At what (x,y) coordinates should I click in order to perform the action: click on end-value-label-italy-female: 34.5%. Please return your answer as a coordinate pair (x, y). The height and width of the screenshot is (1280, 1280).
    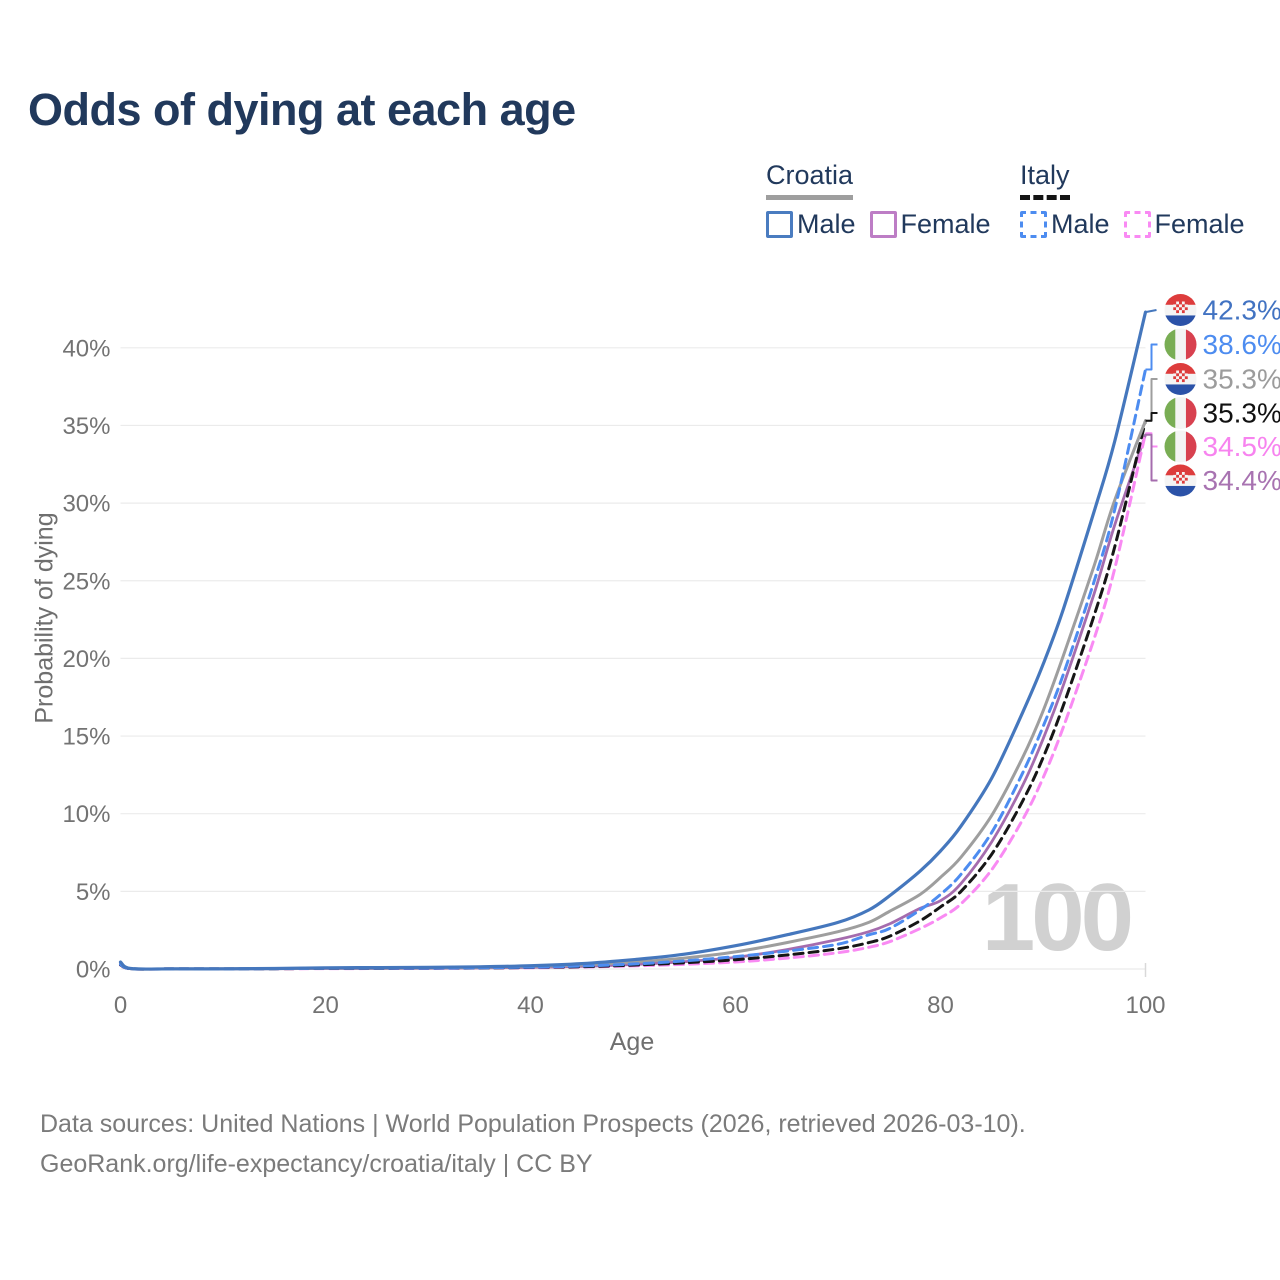
    Looking at the image, I should click on (1241, 446).